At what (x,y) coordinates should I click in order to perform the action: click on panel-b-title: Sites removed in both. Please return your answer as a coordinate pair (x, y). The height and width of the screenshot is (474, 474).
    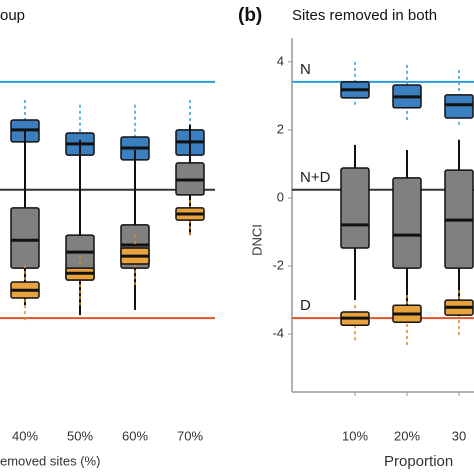
    Looking at the image, I should click on (364, 15).